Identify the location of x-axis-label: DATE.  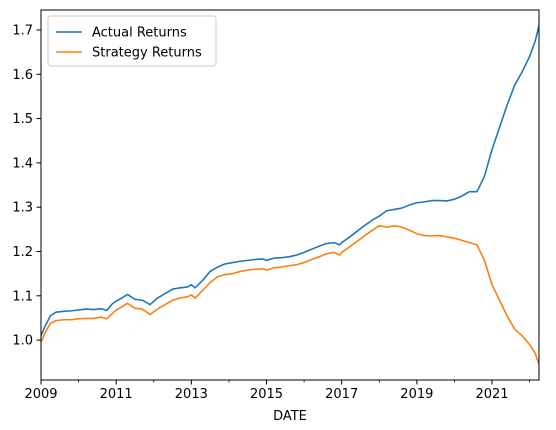
(290, 416).